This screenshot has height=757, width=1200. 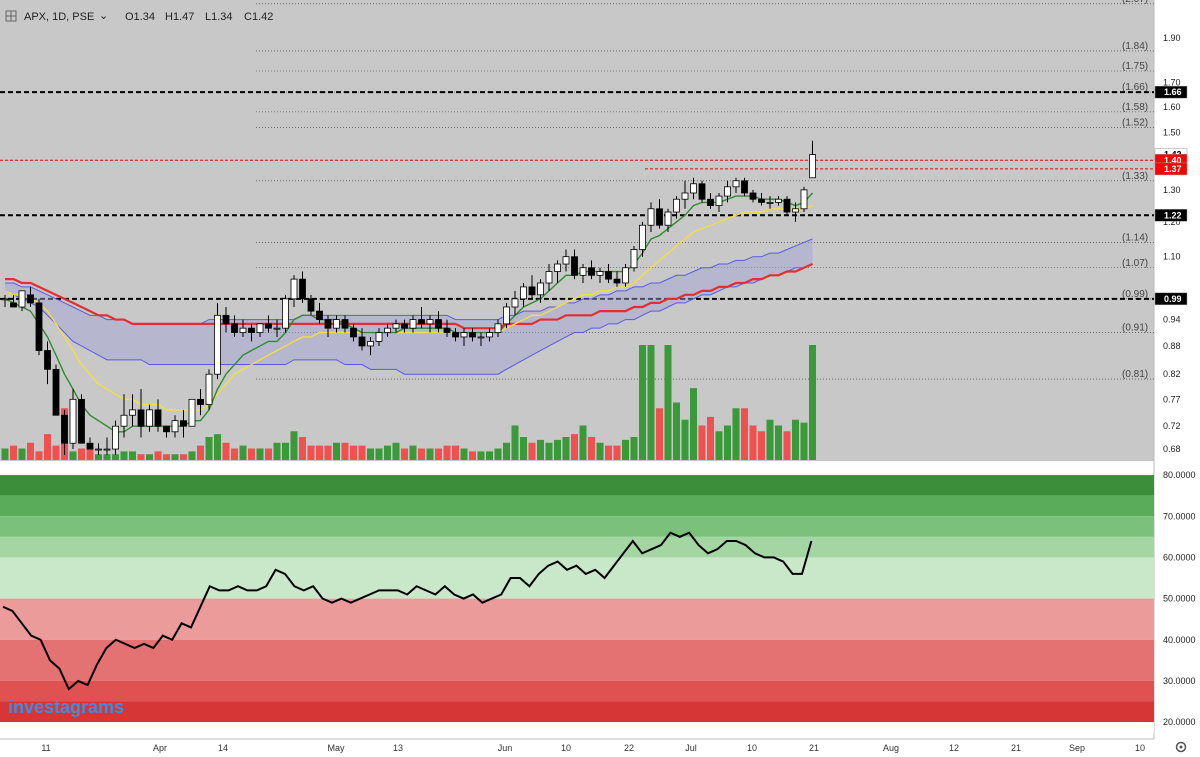 What do you see at coordinates (407, 611) in the screenshot?
I see `rsi-line` at bounding box center [407, 611].